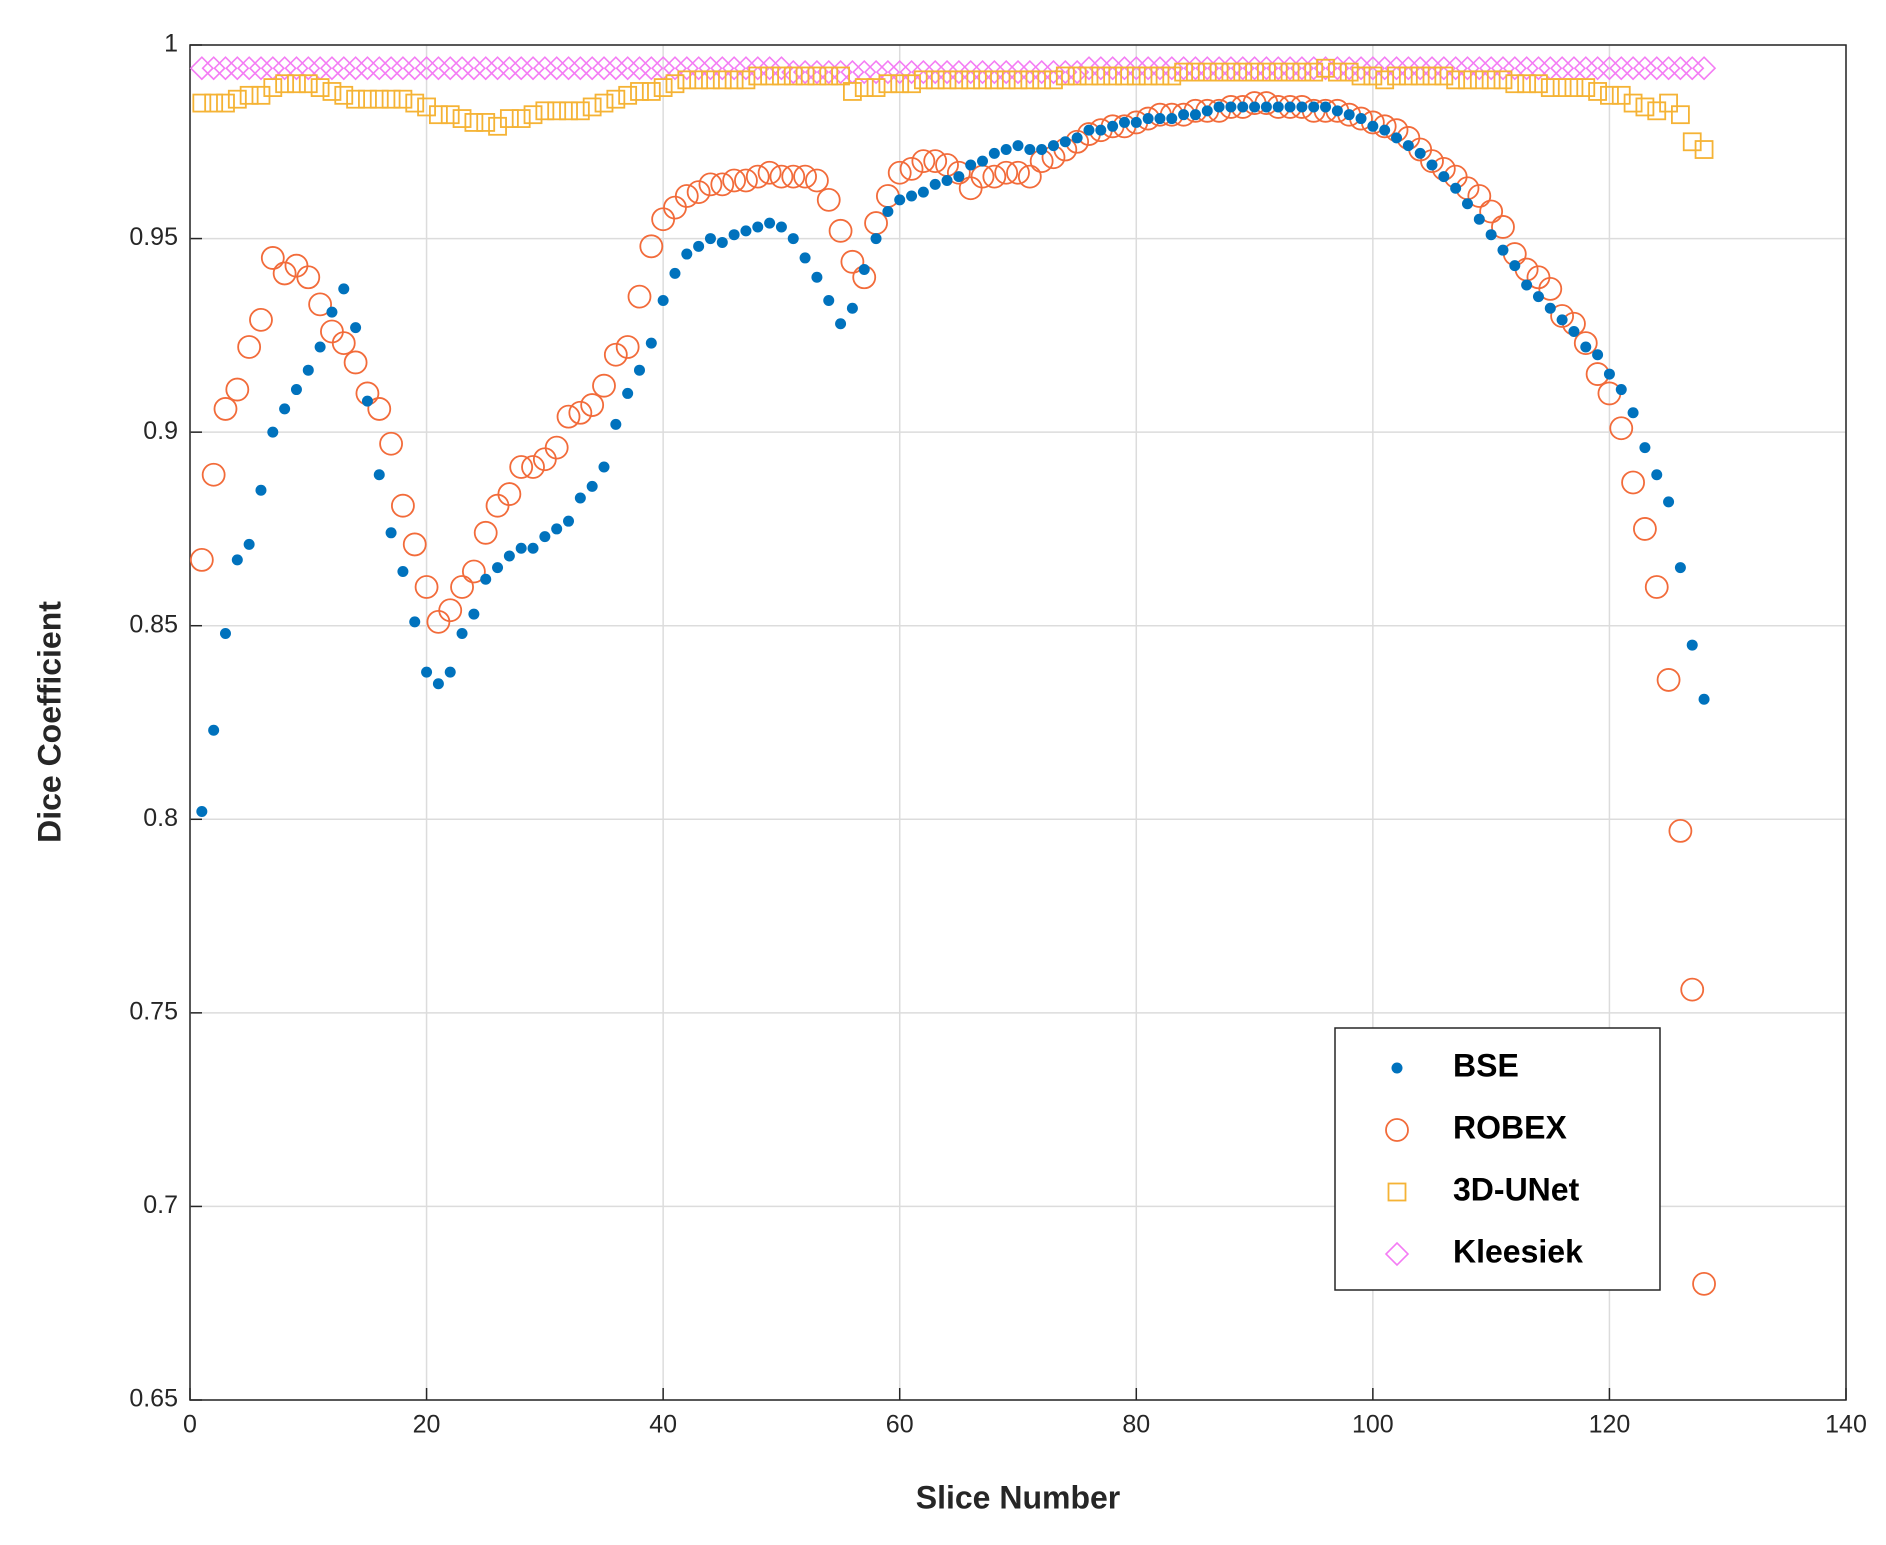  Describe the element at coordinates (190, 1425) in the screenshot. I see `x-tick-label: 0` at that location.